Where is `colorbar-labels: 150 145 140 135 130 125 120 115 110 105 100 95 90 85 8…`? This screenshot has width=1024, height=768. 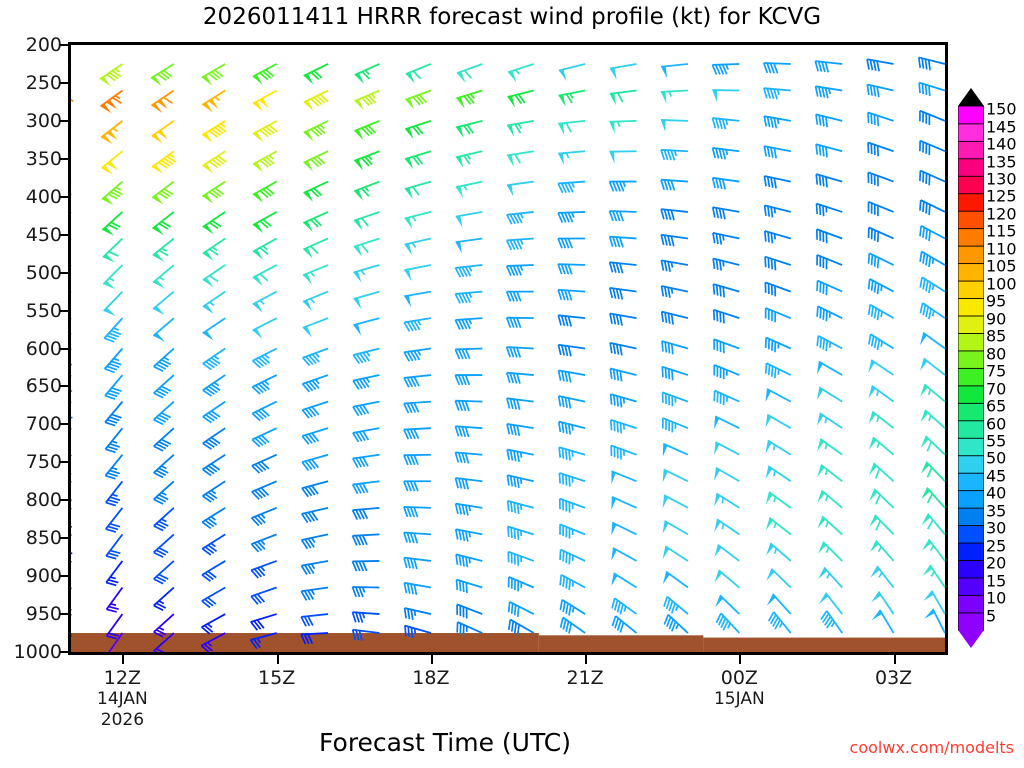 colorbar-labels: 150 145 140 135 130 125 120 115 110 105 100 95 90 85 8… is located at coordinates (1004, 372).